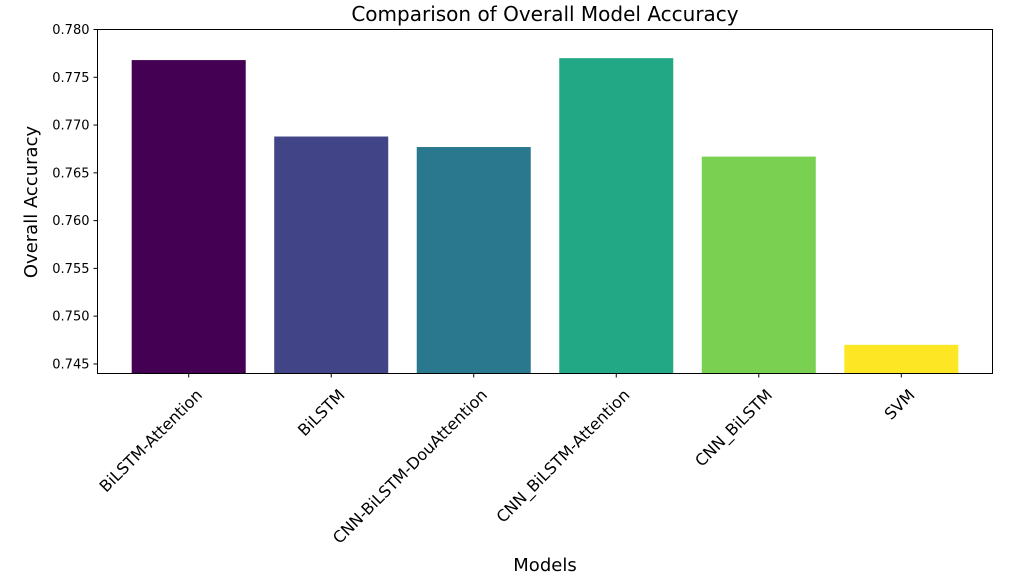  I want to click on x-tick-label: CNN-BiLSTM-DouAttention, so click(410, 466).